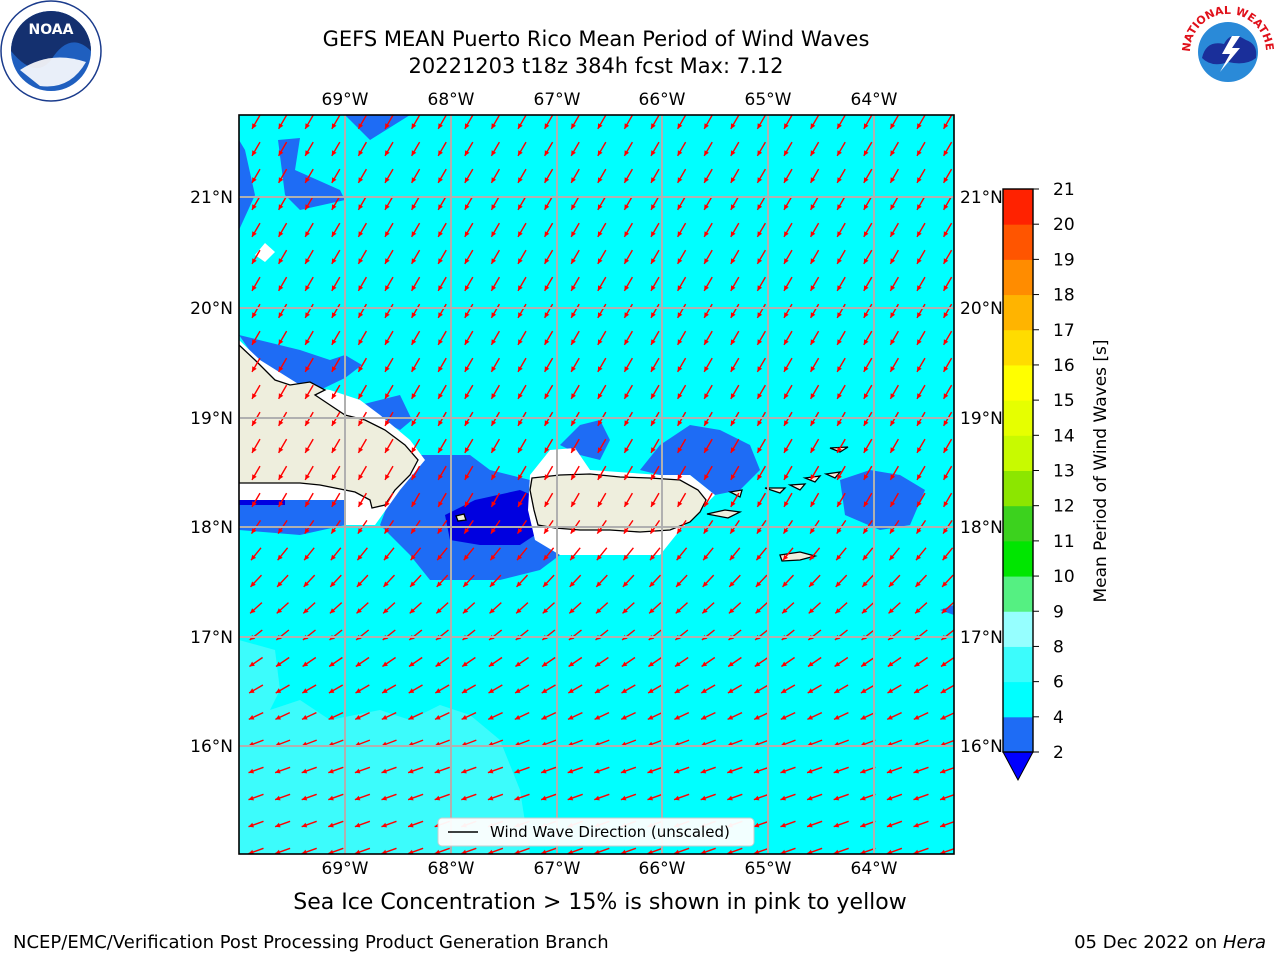  What do you see at coordinates (211, 419) in the screenshot?
I see `lat-label-left: 19°N` at bounding box center [211, 419].